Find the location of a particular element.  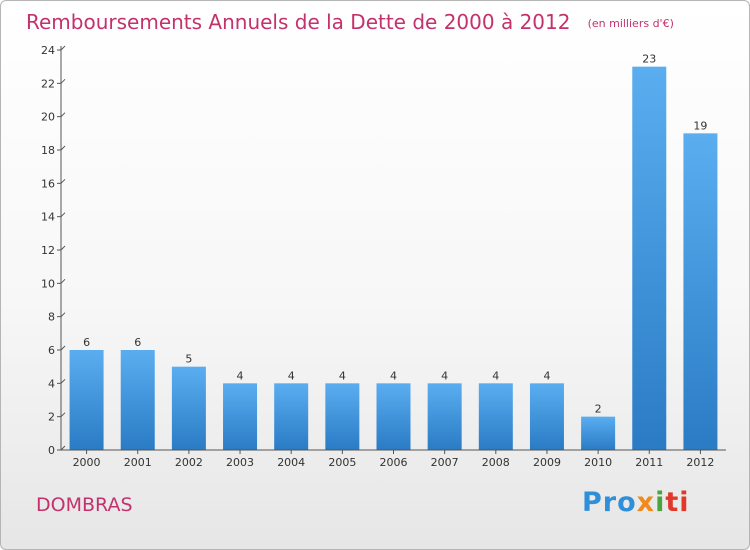

y-tick-label: 12 is located at coordinates (48, 250).